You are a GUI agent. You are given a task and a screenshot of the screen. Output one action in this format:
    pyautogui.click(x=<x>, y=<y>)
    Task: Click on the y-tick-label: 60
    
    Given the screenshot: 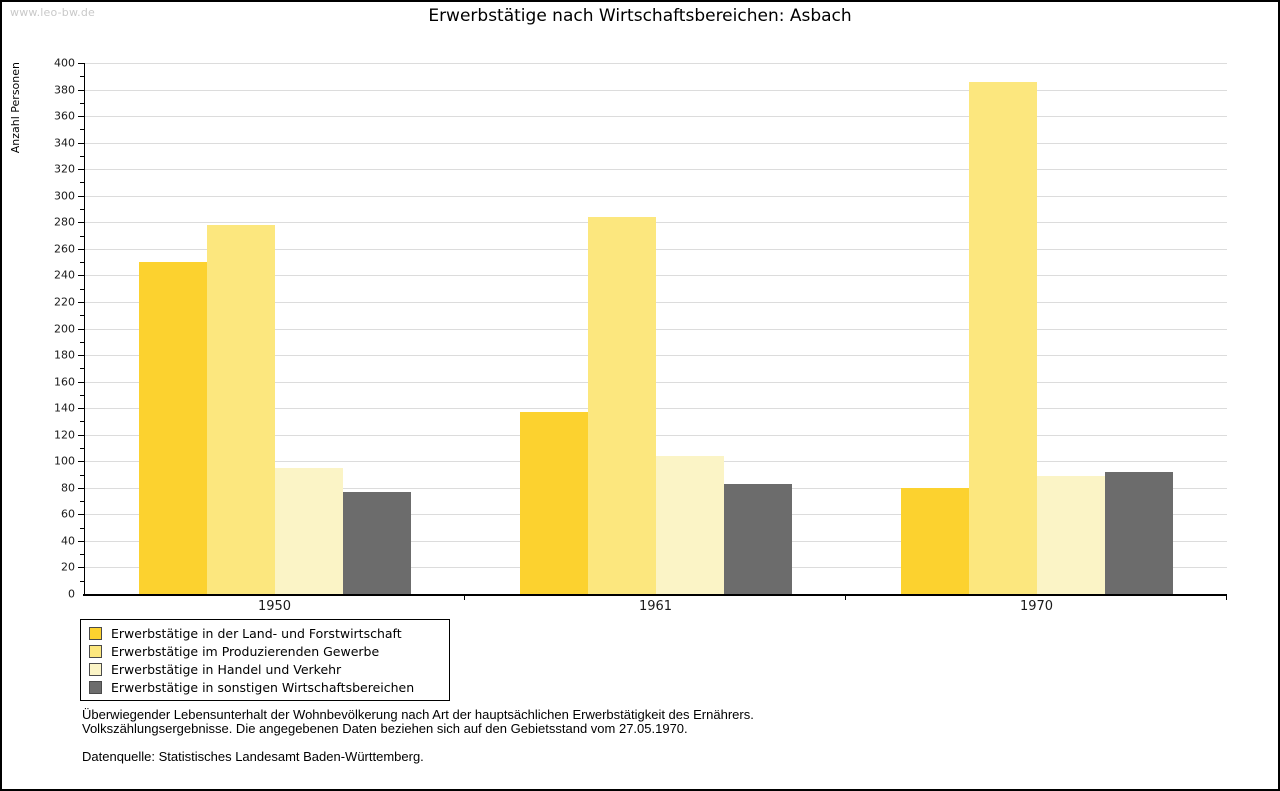 What is the action you would take?
    pyautogui.click(x=68, y=514)
    